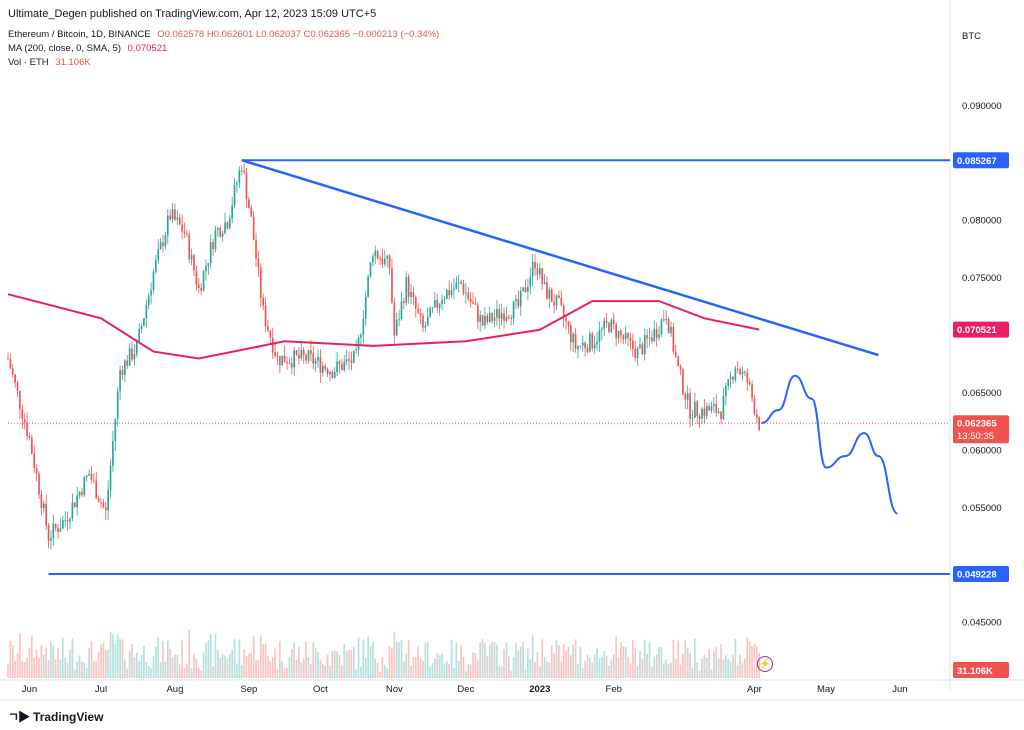  I want to click on tradingview-footer: ㄱ▶ TradingView, so click(56, 716).